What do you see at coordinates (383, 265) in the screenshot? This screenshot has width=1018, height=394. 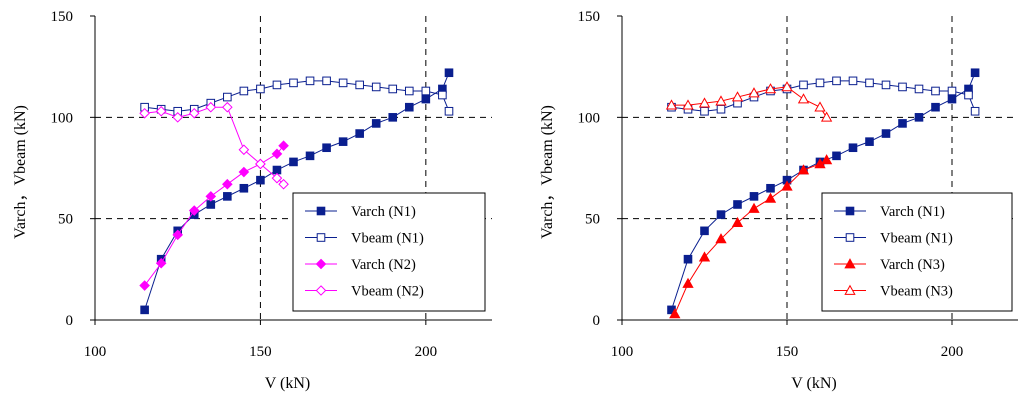 I see `legend-label: Varch (N2)` at bounding box center [383, 265].